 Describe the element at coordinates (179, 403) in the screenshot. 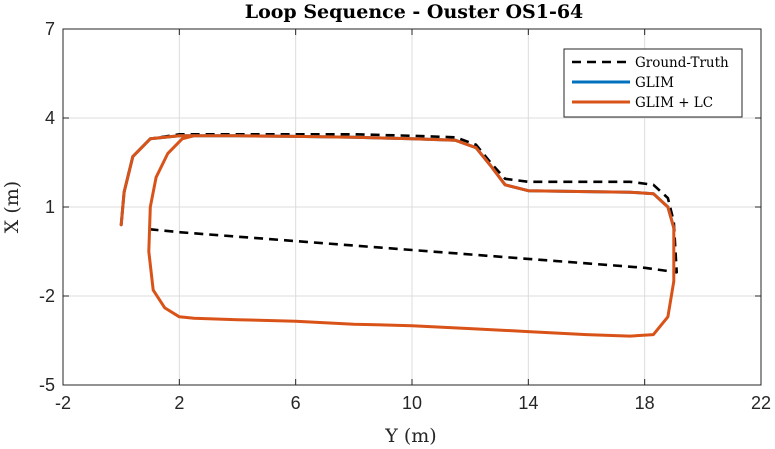

I see `x-tick-label: 2` at that location.